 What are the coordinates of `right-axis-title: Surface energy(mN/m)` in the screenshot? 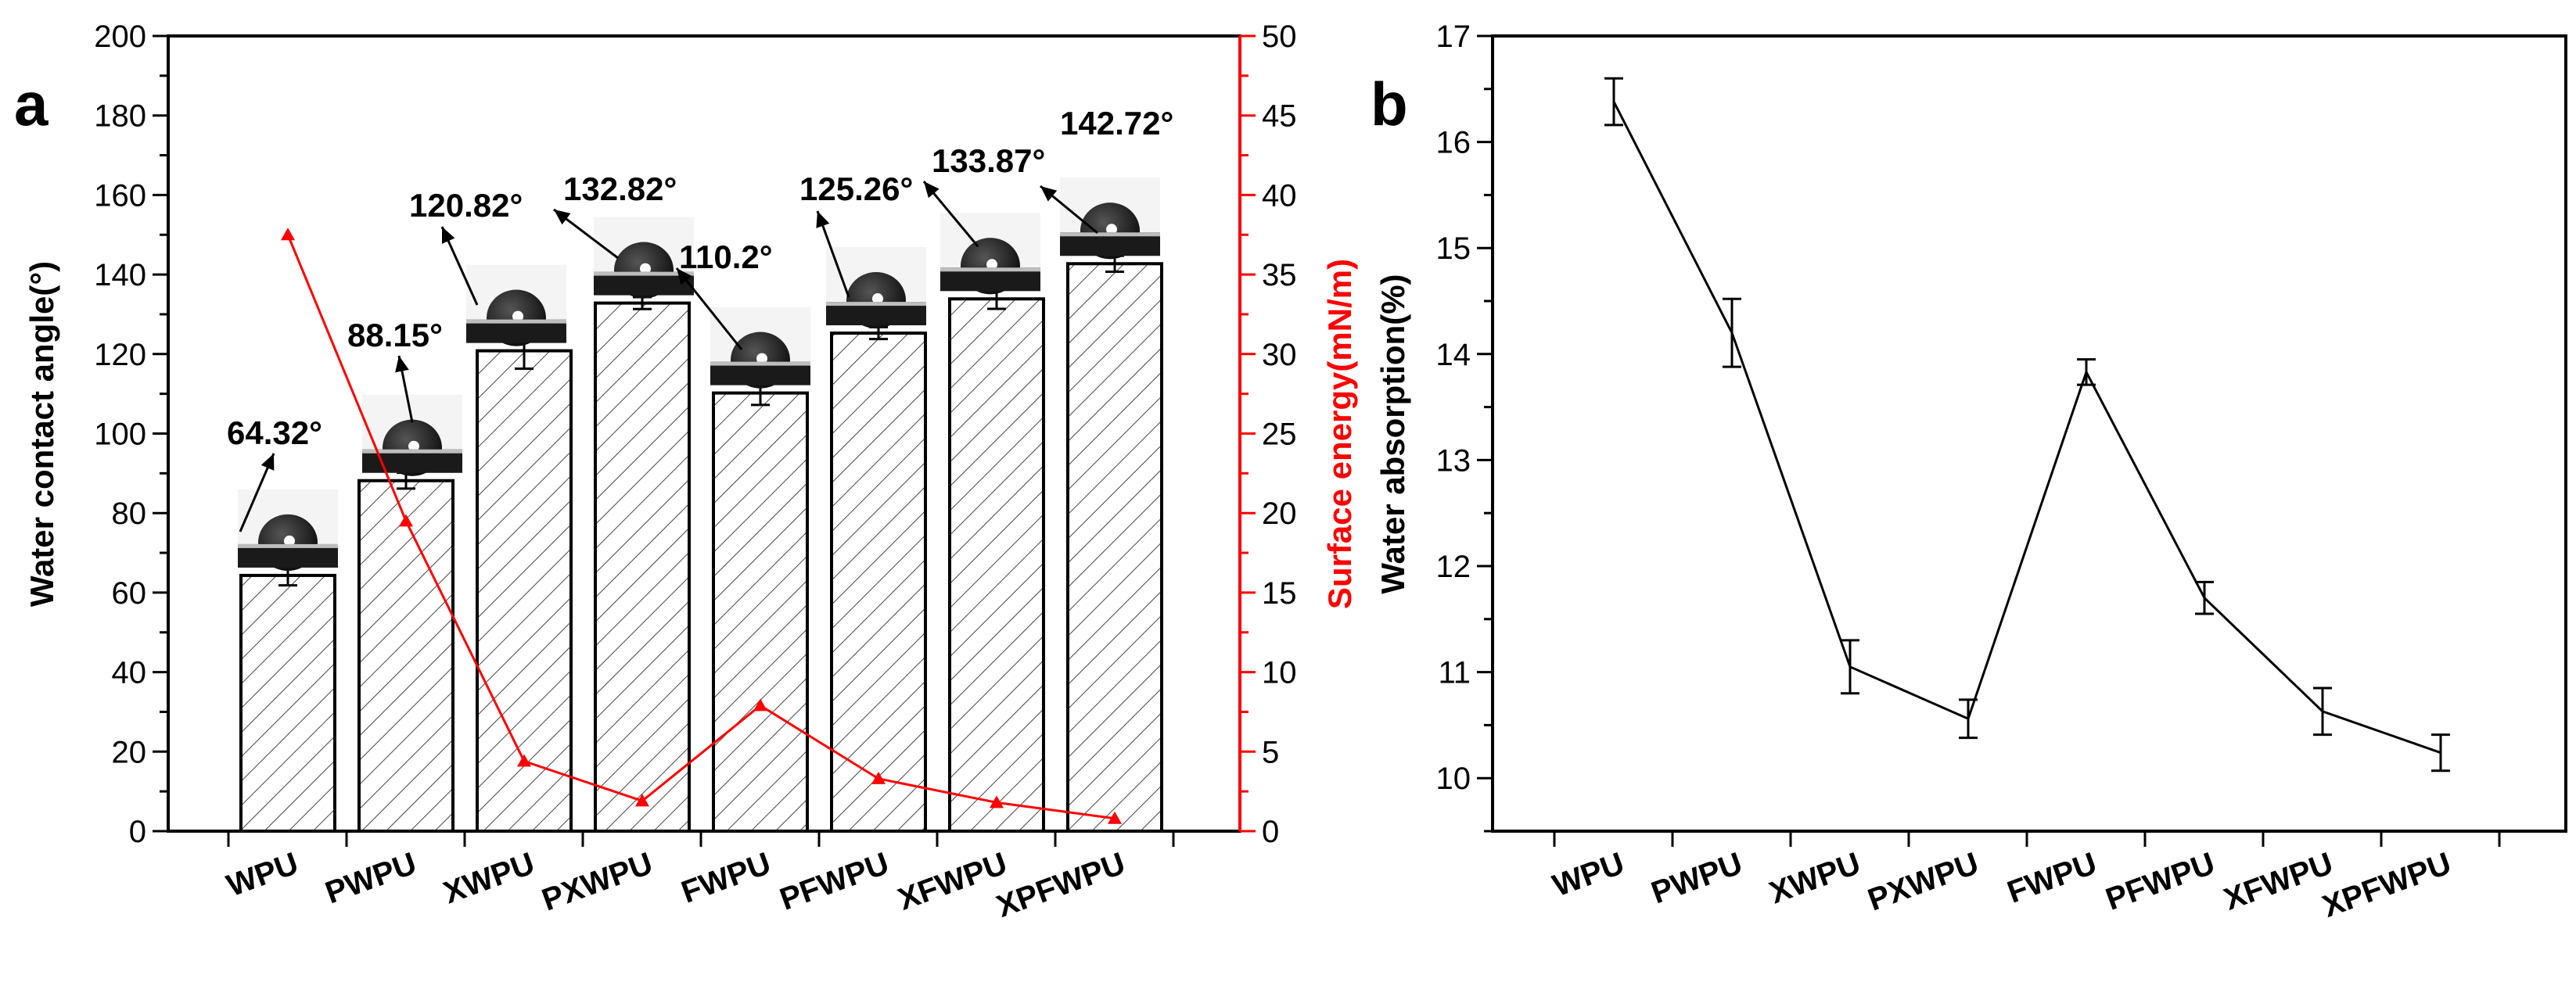 It's located at (1340, 434).